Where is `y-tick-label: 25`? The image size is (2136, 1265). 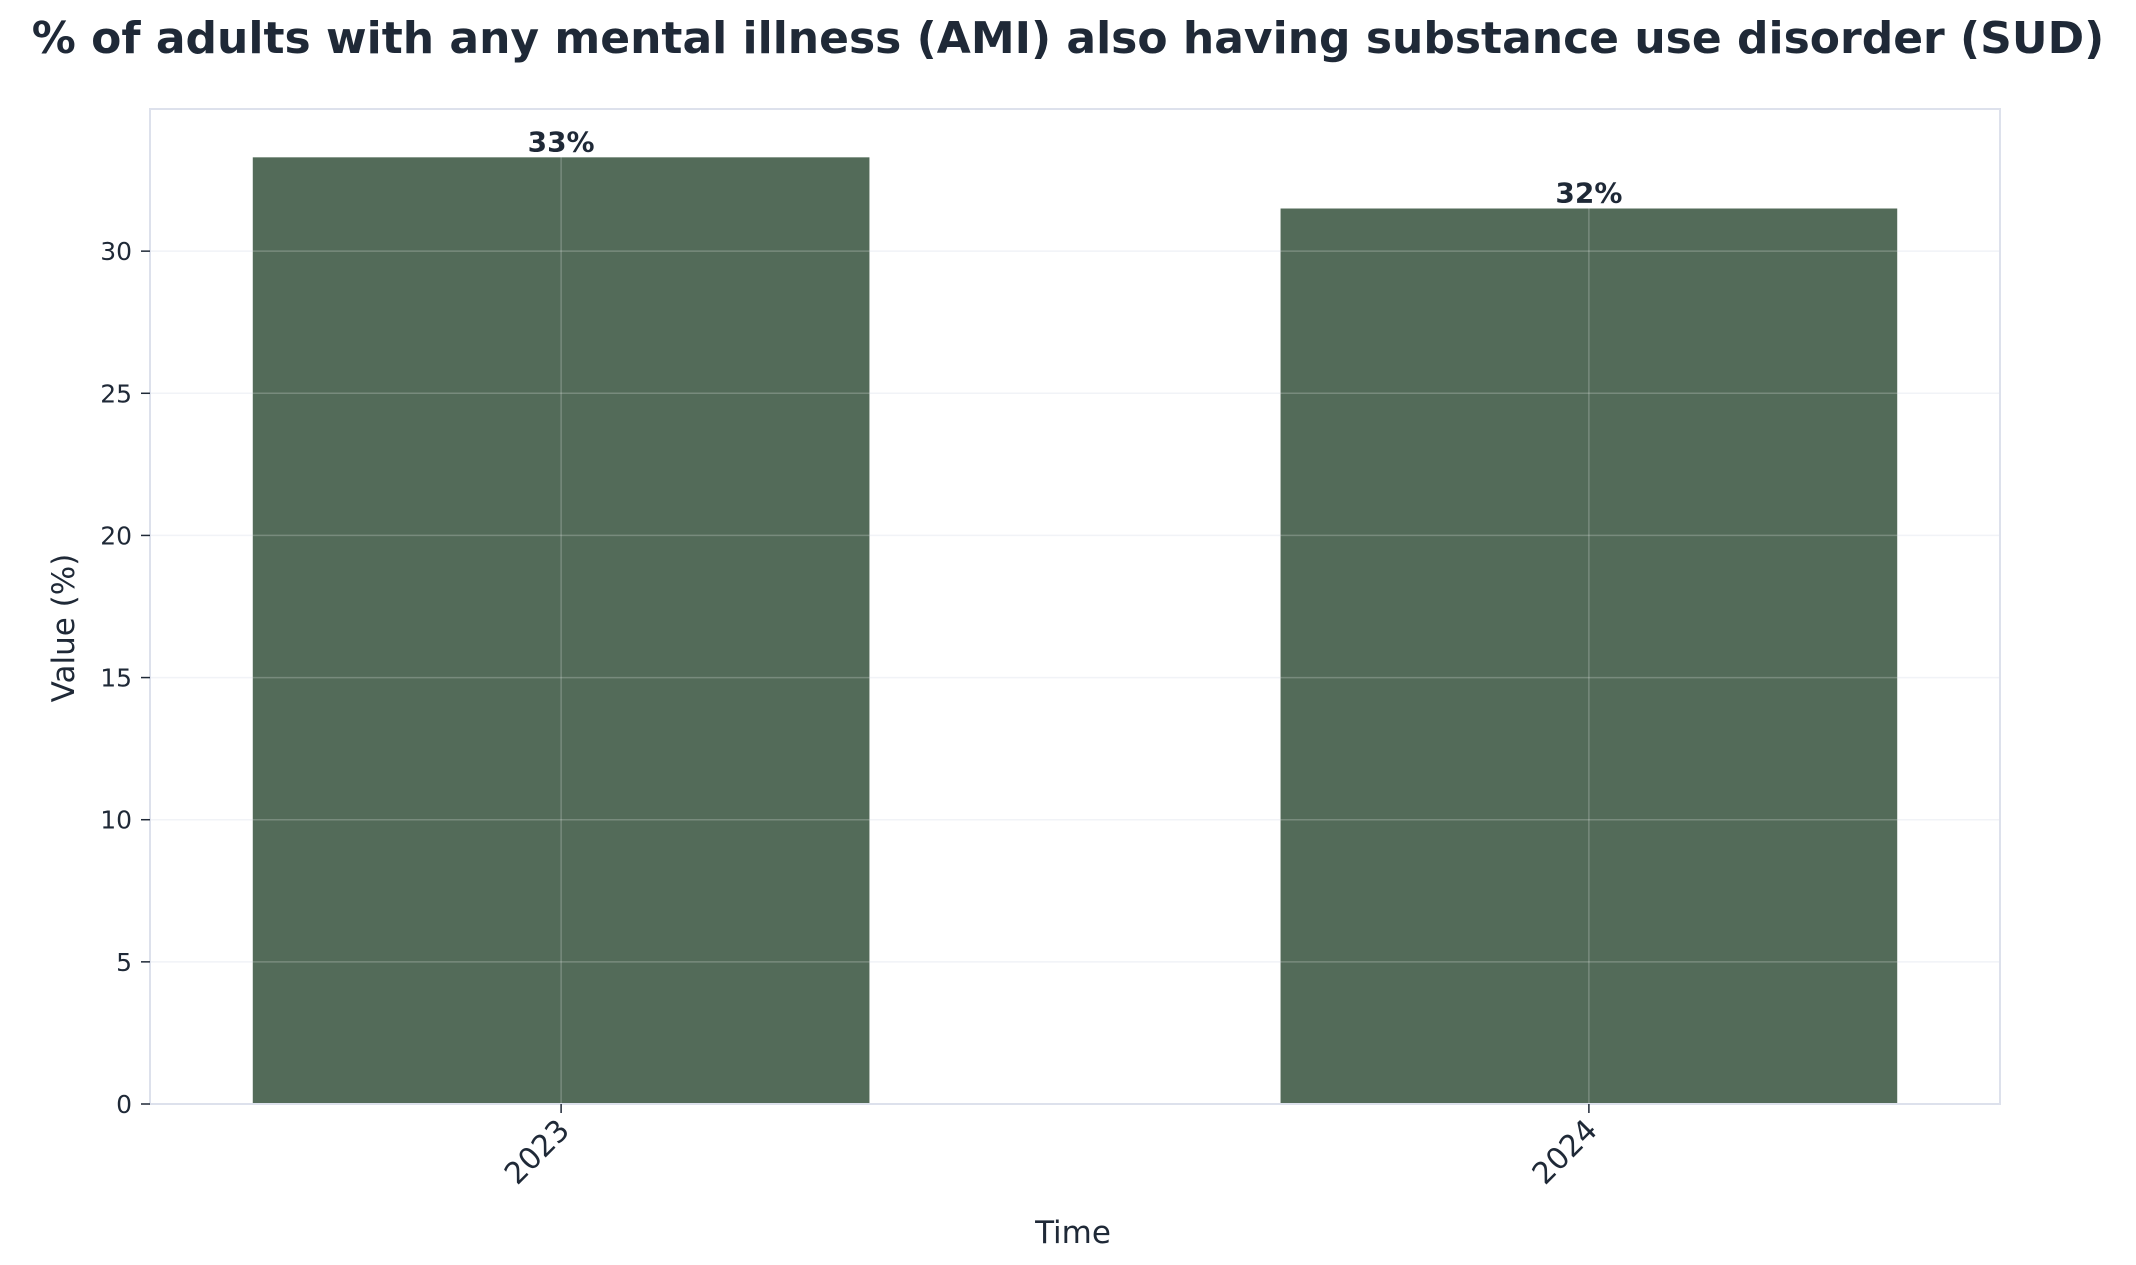 y-tick-label: 25 is located at coordinates (116, 393).